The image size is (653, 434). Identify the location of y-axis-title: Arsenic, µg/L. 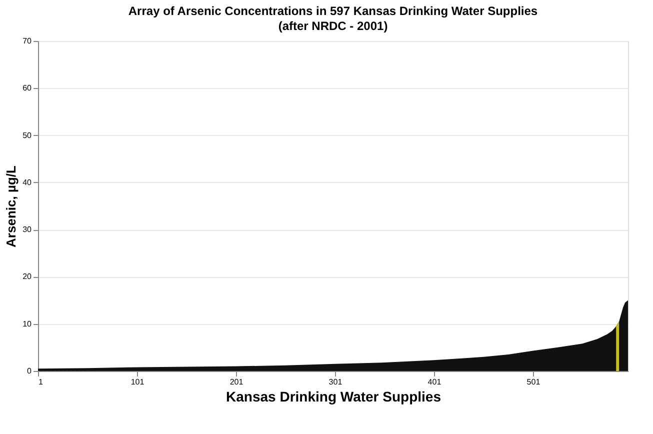
(11, 206).